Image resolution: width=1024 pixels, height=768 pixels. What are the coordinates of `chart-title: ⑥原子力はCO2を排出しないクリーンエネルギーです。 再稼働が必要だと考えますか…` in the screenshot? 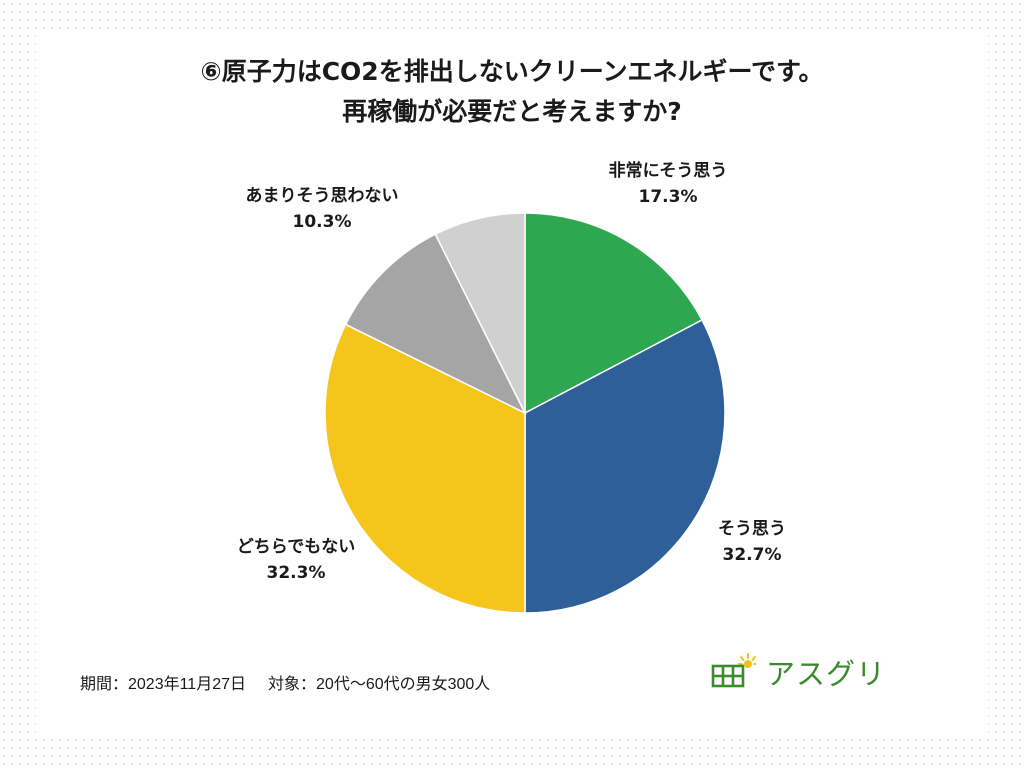 It's located at (512, 92).